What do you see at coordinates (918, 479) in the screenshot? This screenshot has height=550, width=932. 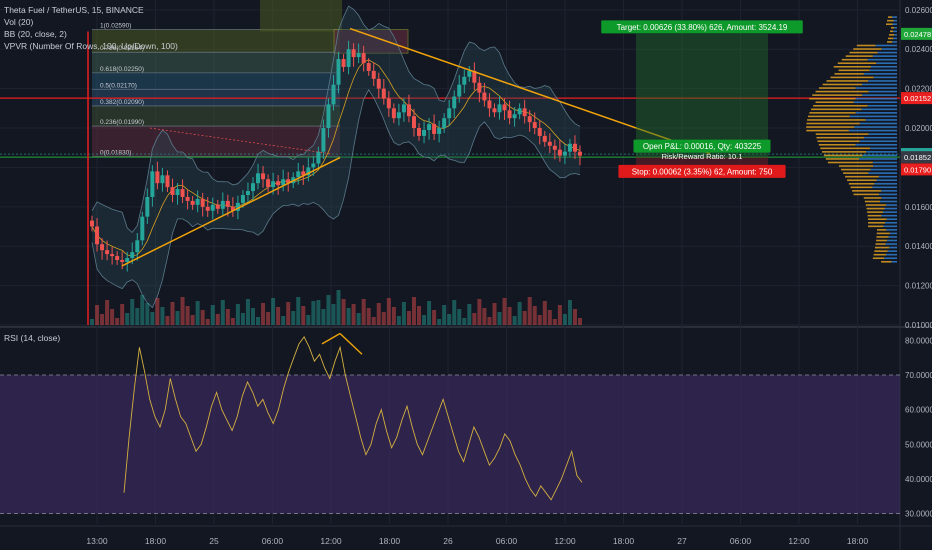 I see `rsi-tick-label: 40.0000` at bounding box center [918, 479].